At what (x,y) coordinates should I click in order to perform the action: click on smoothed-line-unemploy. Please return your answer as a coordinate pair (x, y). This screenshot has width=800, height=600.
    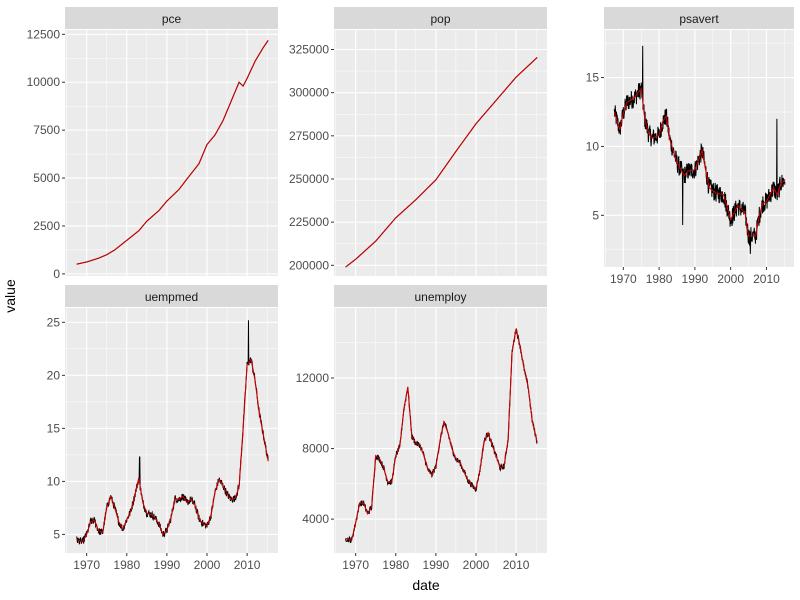
    Looking at the image, I should click on (441, 434).